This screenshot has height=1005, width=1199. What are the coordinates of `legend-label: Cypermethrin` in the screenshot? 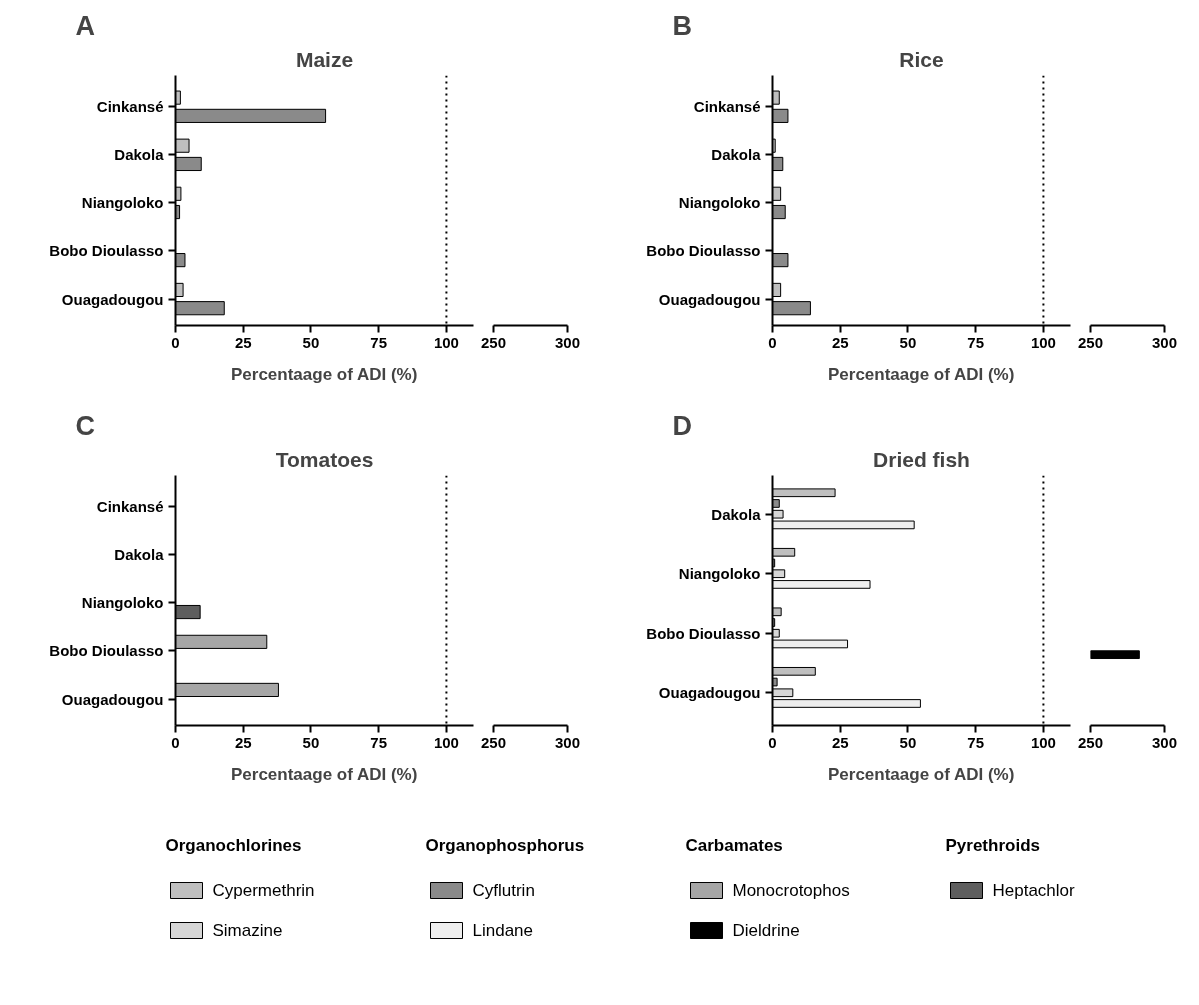 It's located at (263, 890).